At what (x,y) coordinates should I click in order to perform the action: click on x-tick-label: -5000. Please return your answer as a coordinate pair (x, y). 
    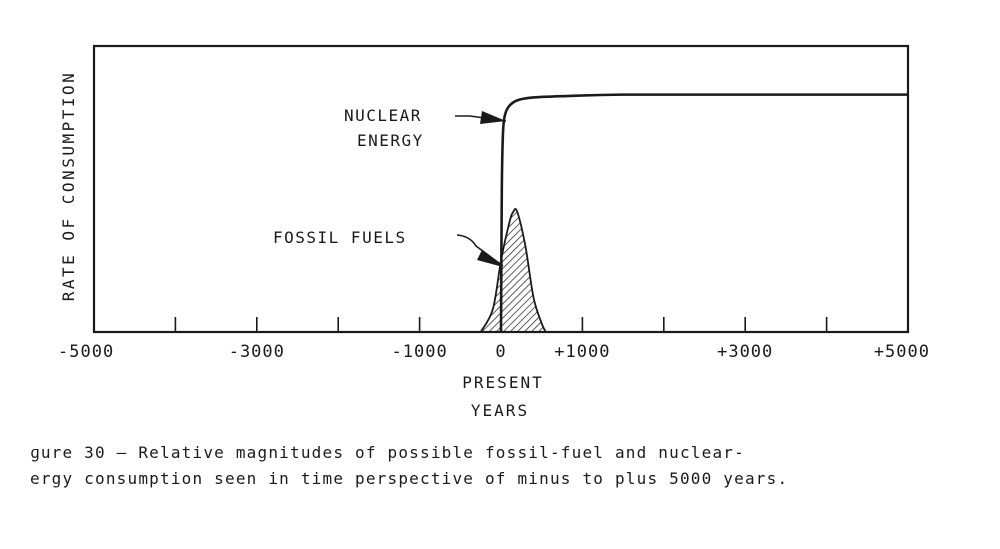
    Looking at the image, I should click on (86, 352).